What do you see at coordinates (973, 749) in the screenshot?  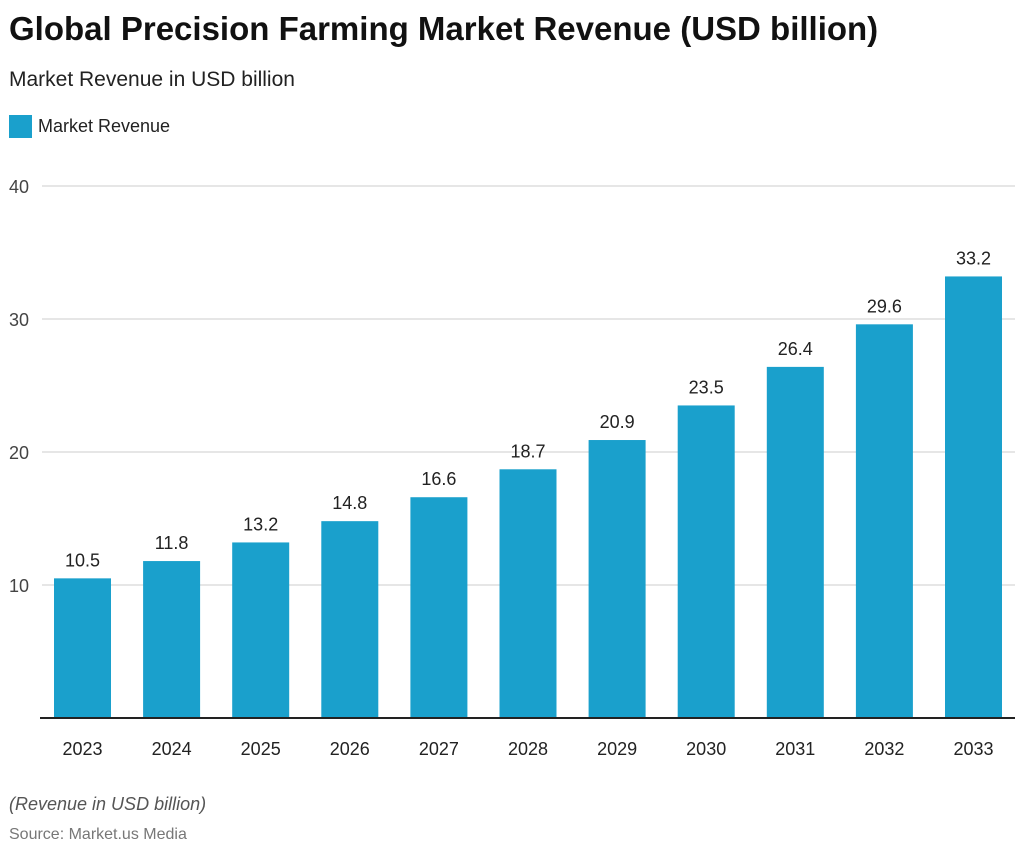 I see `x-tick-label: 2033` at bounding box center [973, 749].